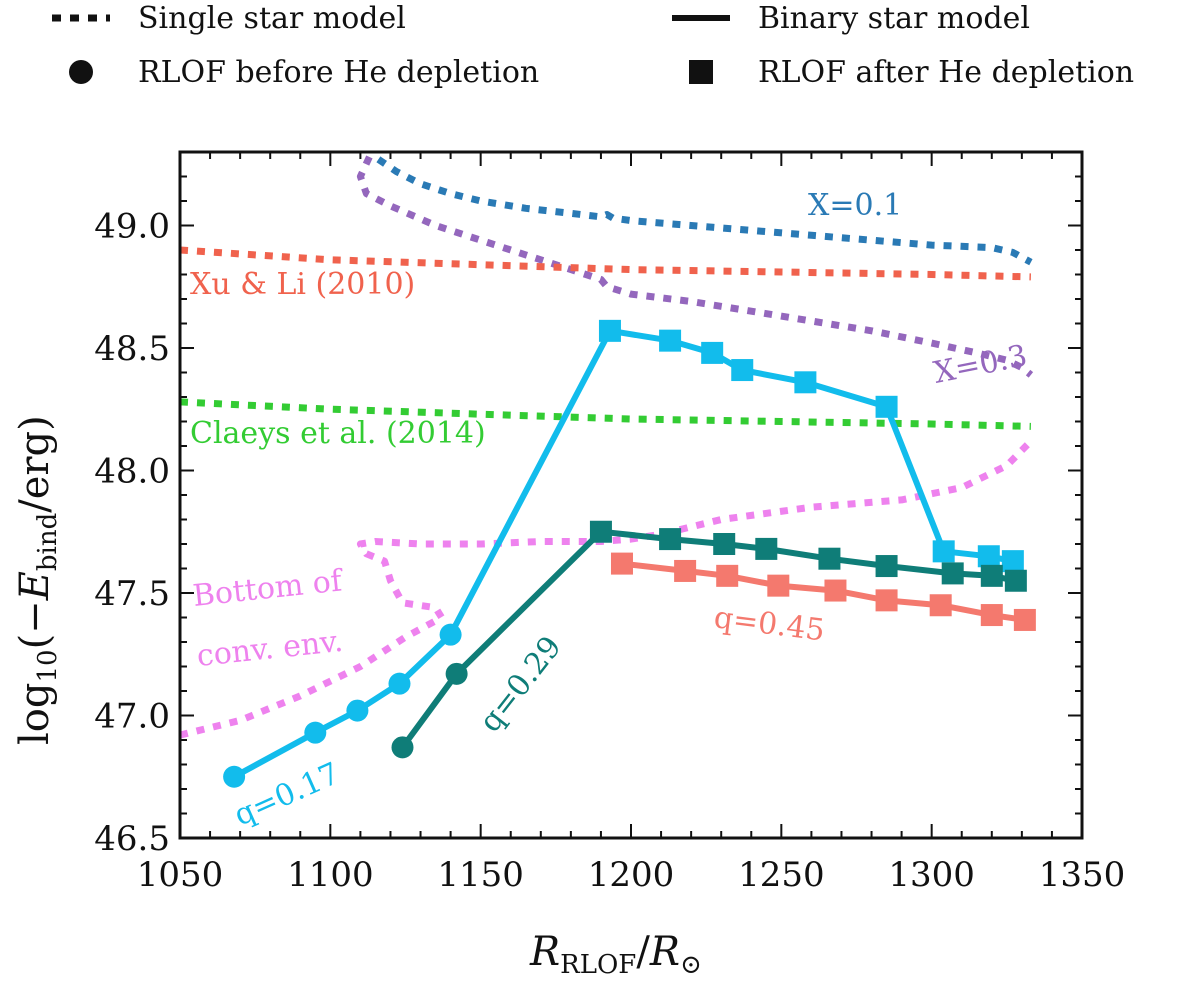  I want to click on label-xu-li: Xu & Li (2010), so click(302, 284).